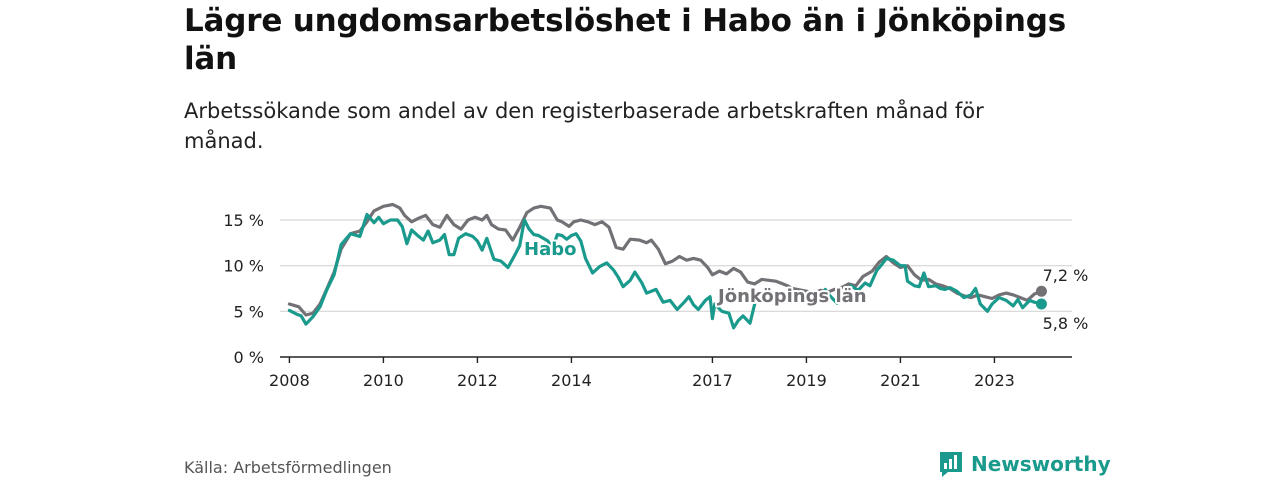 Image resolution: width=1280 pixels, height=480 pixels. What do you see at coordinates (1041, 304) in the screenshot?
I see `endpoint-habo` at bounding box center [1041, 304].